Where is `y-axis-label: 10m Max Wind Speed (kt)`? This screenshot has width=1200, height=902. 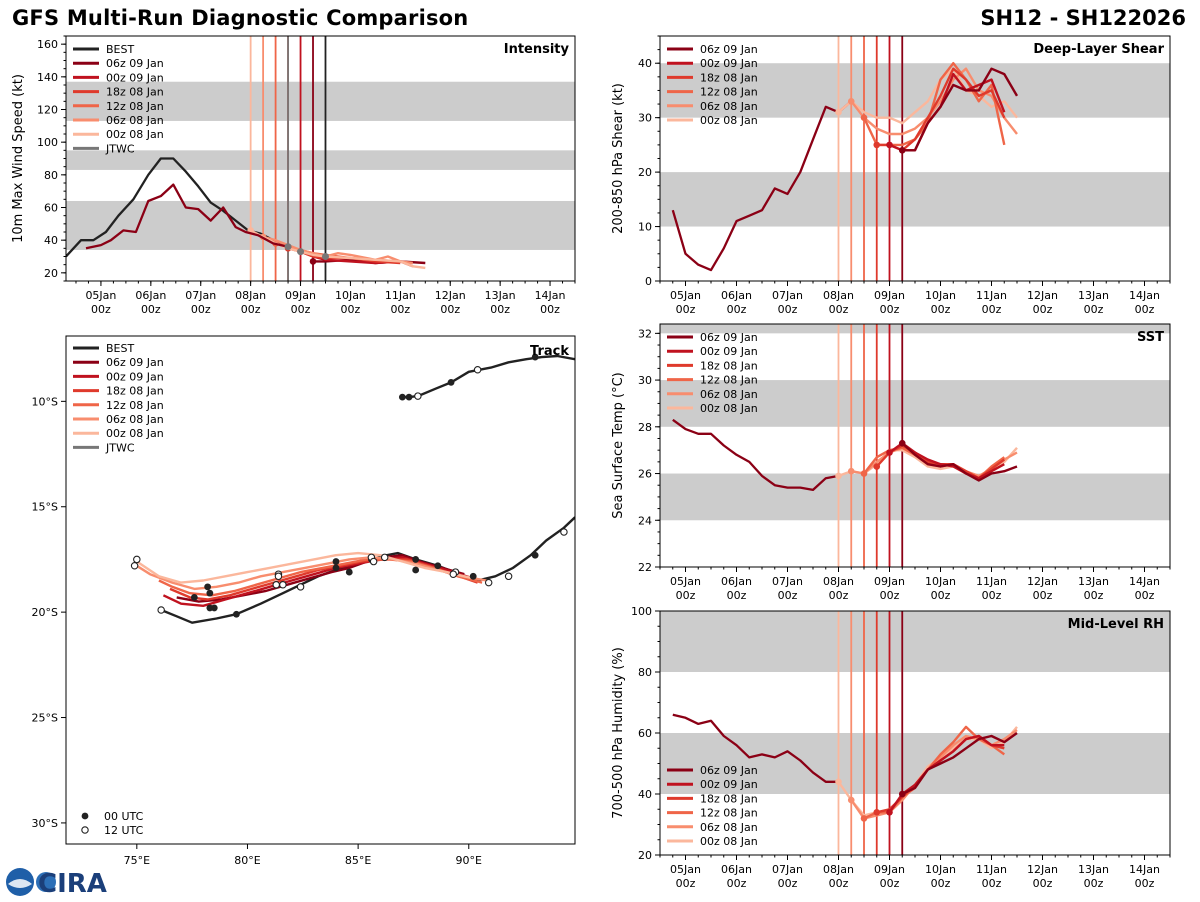
y-axis-label: 10m Max Wind Speed (kt) is located at coordinates (18, 158).